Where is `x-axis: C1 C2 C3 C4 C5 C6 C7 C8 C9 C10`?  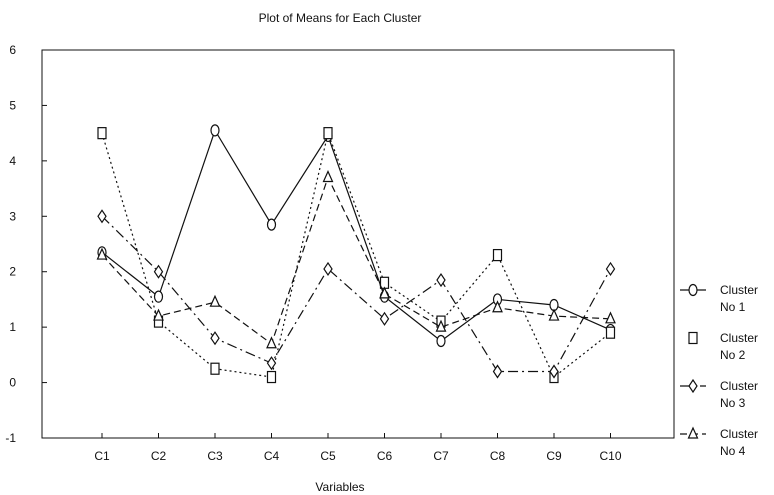 x-axis: C1 C2 C3 C4 C5 C6 C7 C8 C9 C10 is located at coordinates (358, 448).